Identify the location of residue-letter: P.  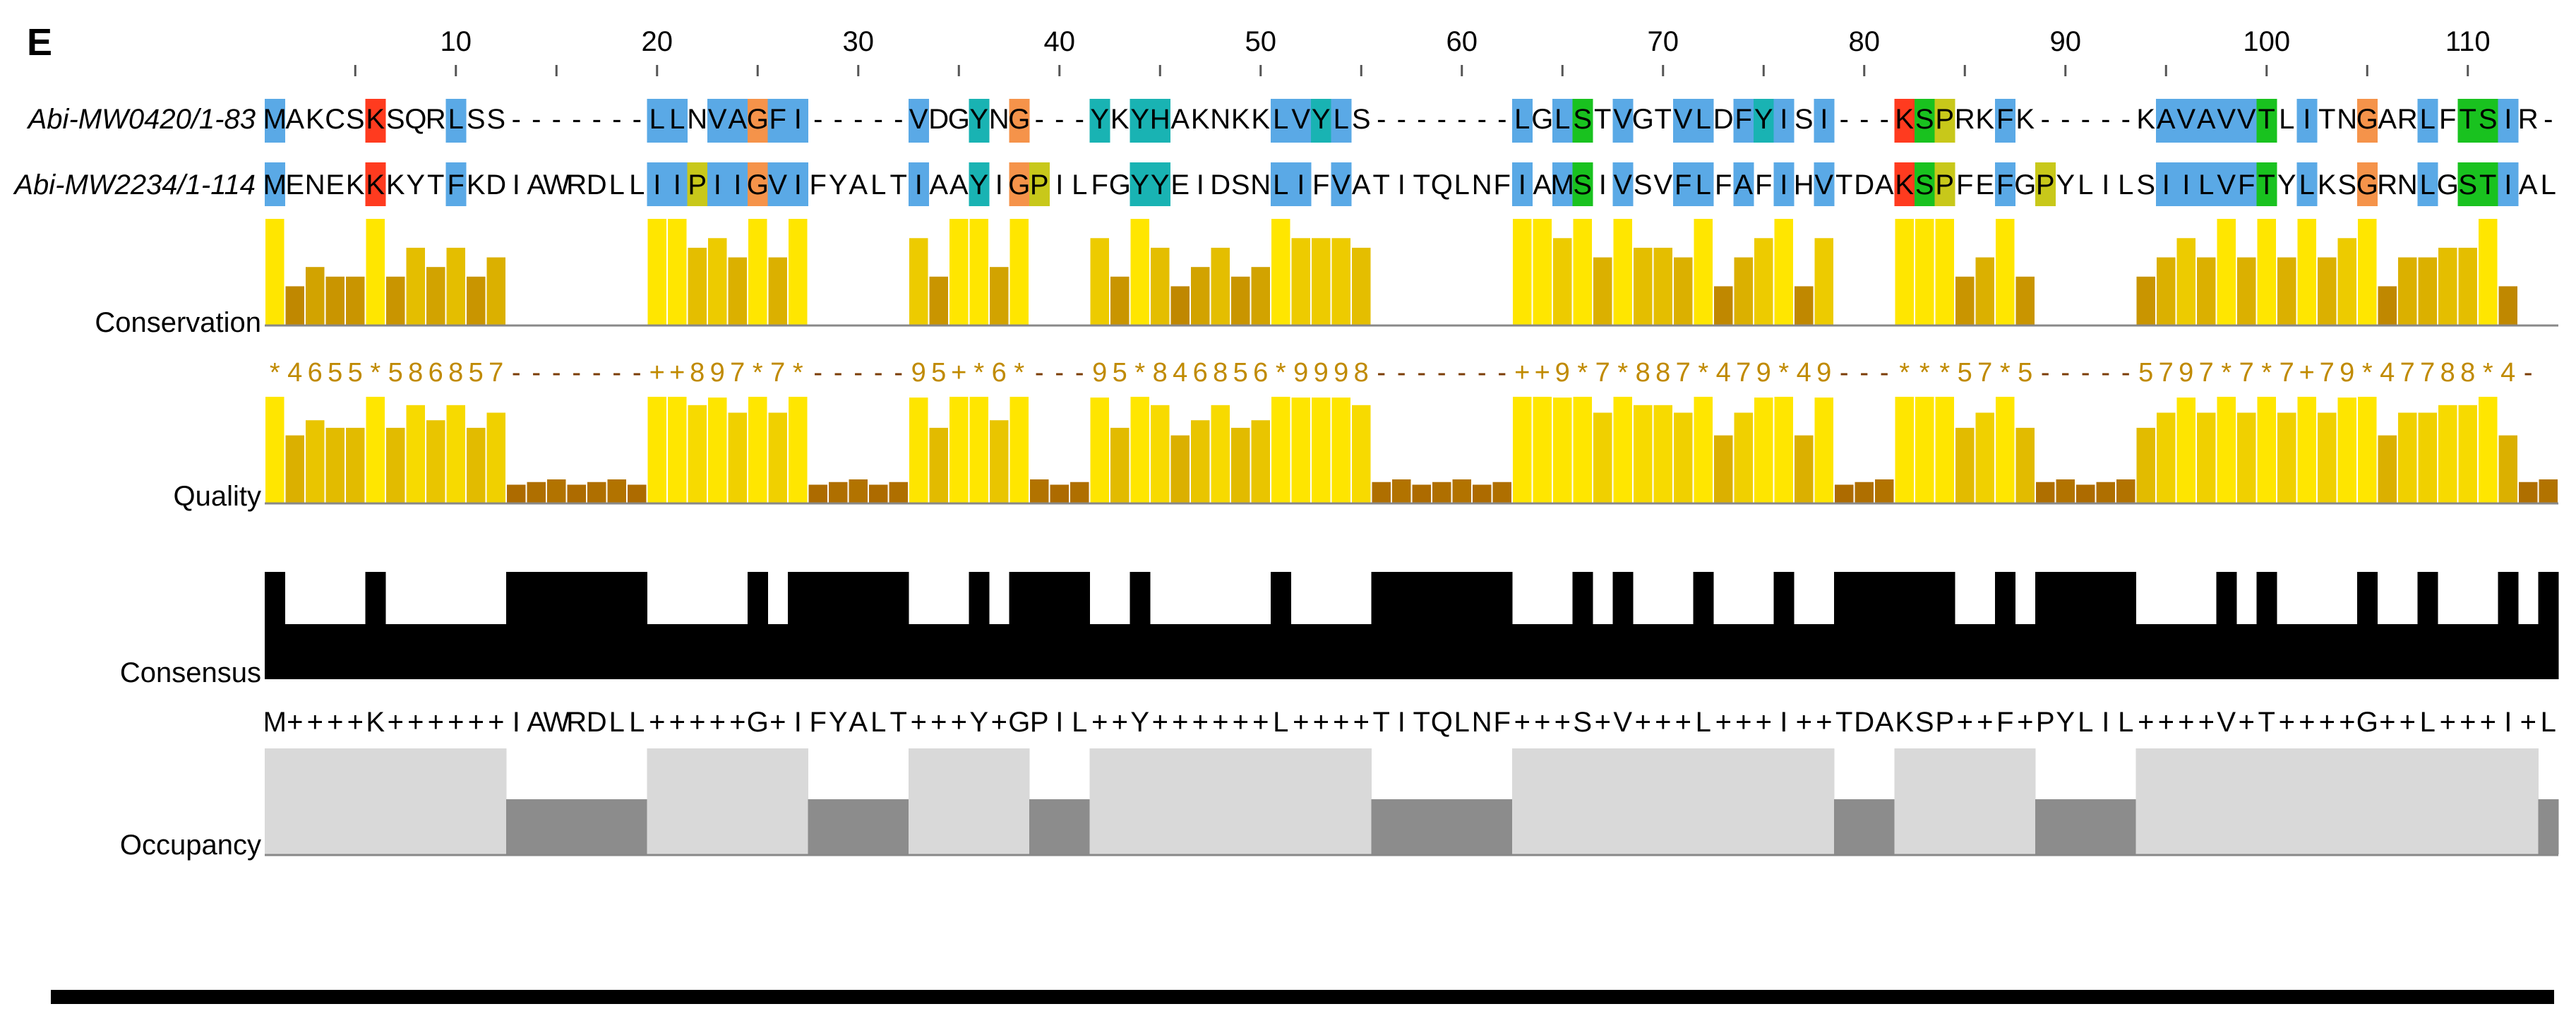
(1039, 185).